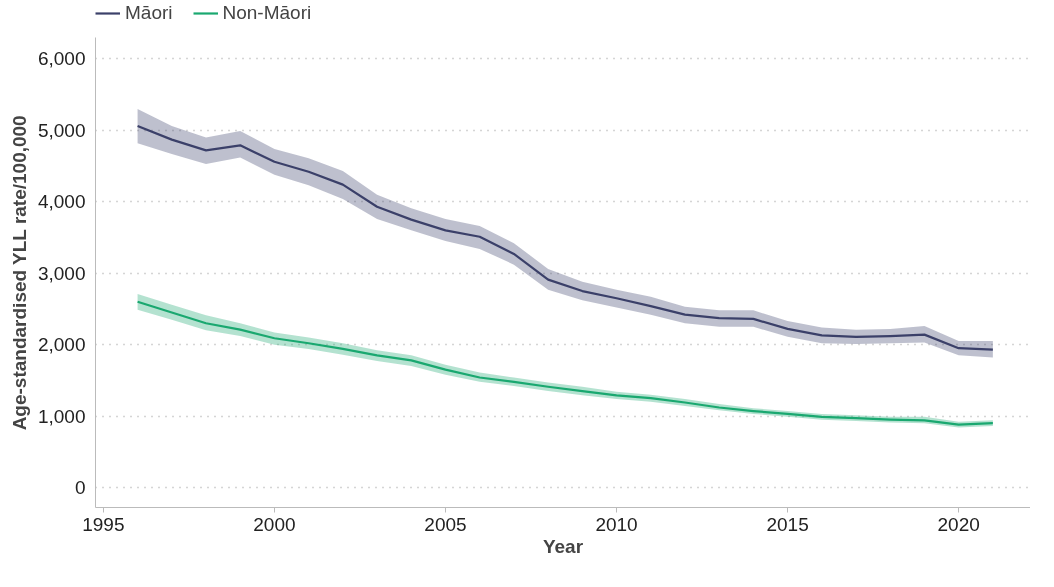 This screenshot has height=587, width=1054. What do you see at coordinates (563, 546) in the screenshot?
I see `x-axis-title: Year` at bounding box center [563, 546].